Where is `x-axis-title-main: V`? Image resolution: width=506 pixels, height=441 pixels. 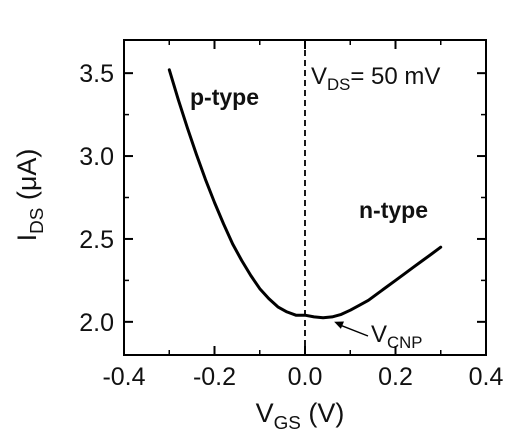
x-axis-title-main: V is located at coordinates (265, 413).